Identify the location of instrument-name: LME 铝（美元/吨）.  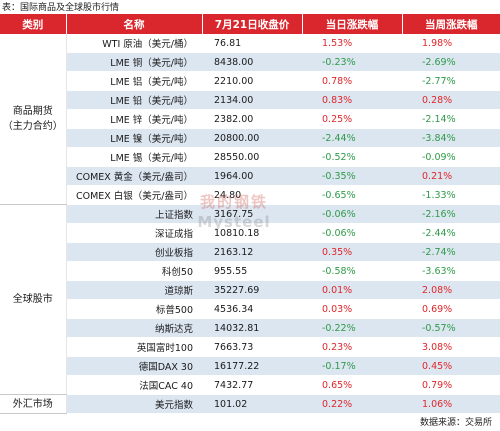
(134, 81).